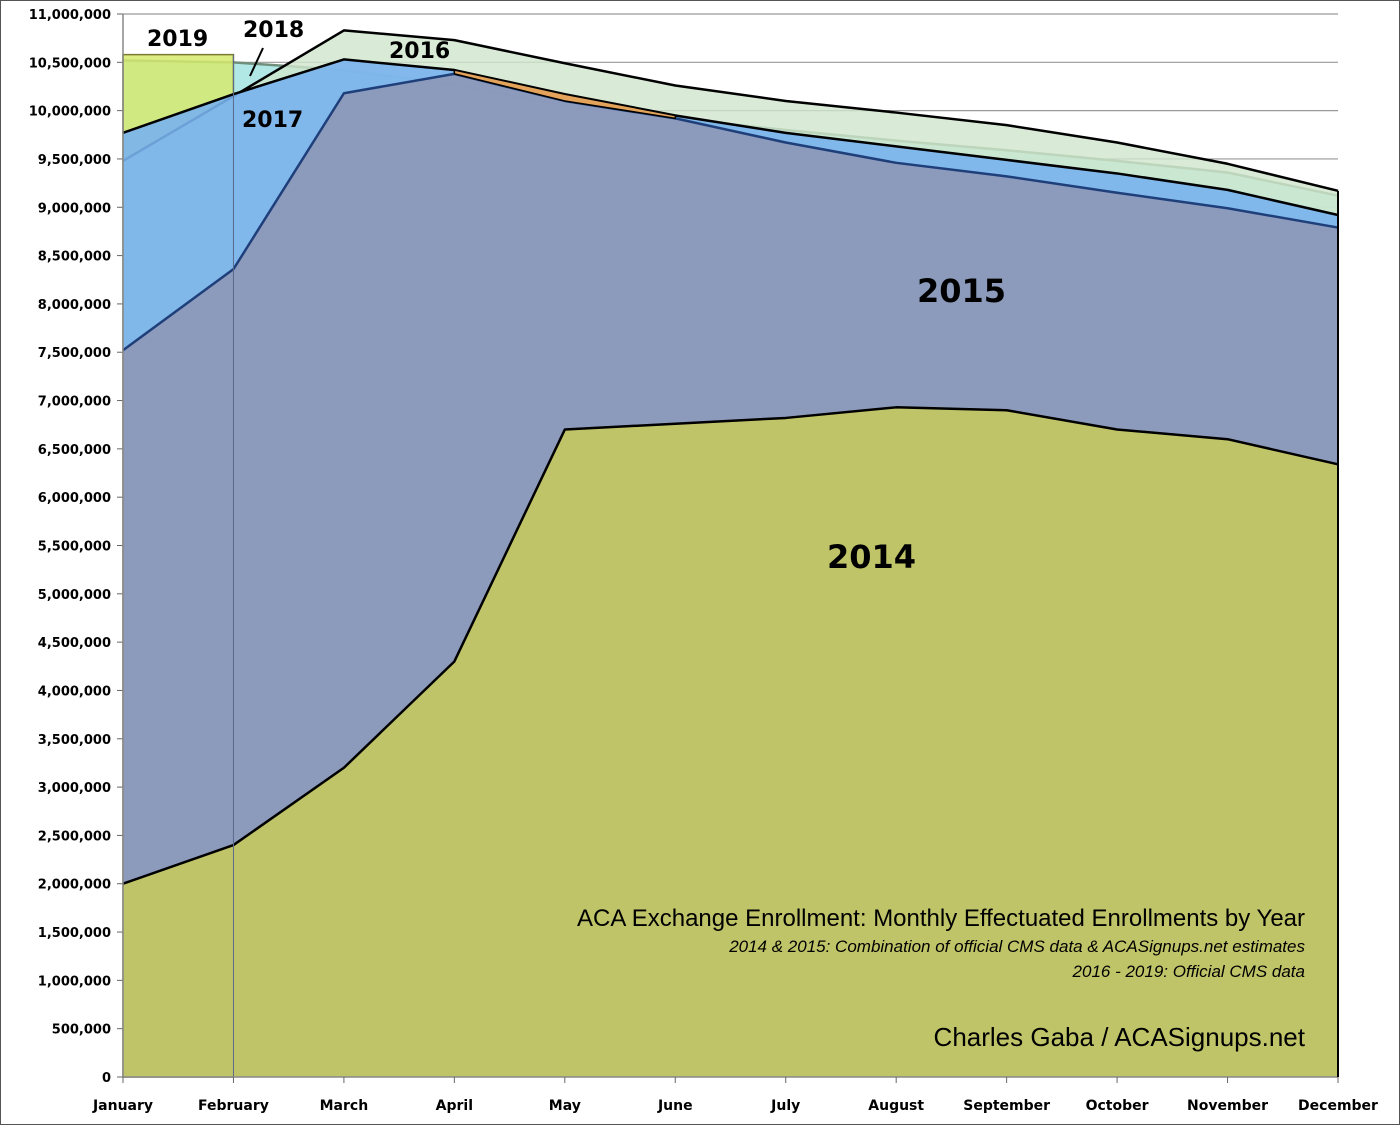 Image resolution: width=1400 pixels, height=1125 pixels. What do you see at coordinates (1120, 1037) in the screenshot?
I see `chart-credit: Charles Gaba / ACASignups.net` at bounding box center [1120, 1037].